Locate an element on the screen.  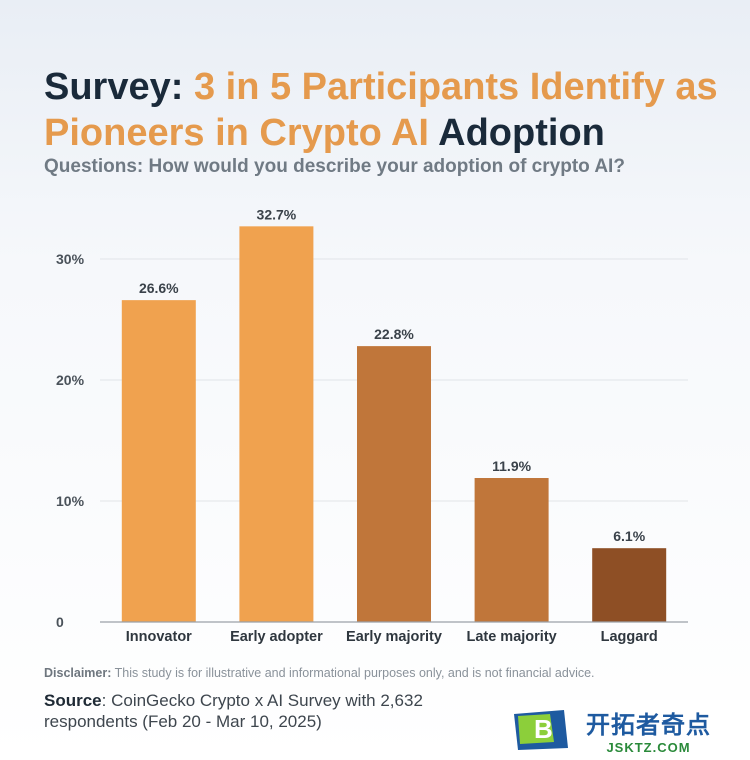
title-part-3: Adoption is located at coordinates (517, 133).